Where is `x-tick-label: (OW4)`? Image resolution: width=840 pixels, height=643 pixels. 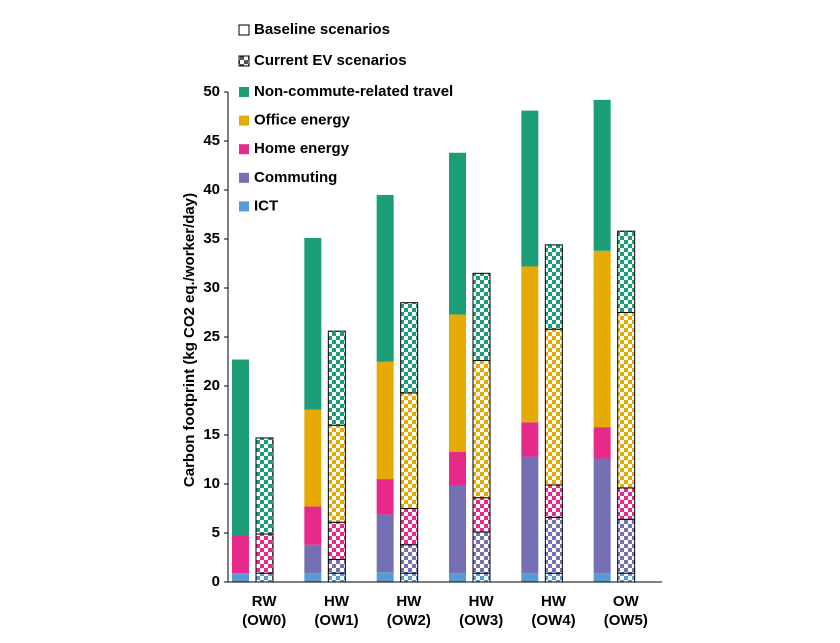
x-tick-label: (OW4) is located at coordinates (553, 620).